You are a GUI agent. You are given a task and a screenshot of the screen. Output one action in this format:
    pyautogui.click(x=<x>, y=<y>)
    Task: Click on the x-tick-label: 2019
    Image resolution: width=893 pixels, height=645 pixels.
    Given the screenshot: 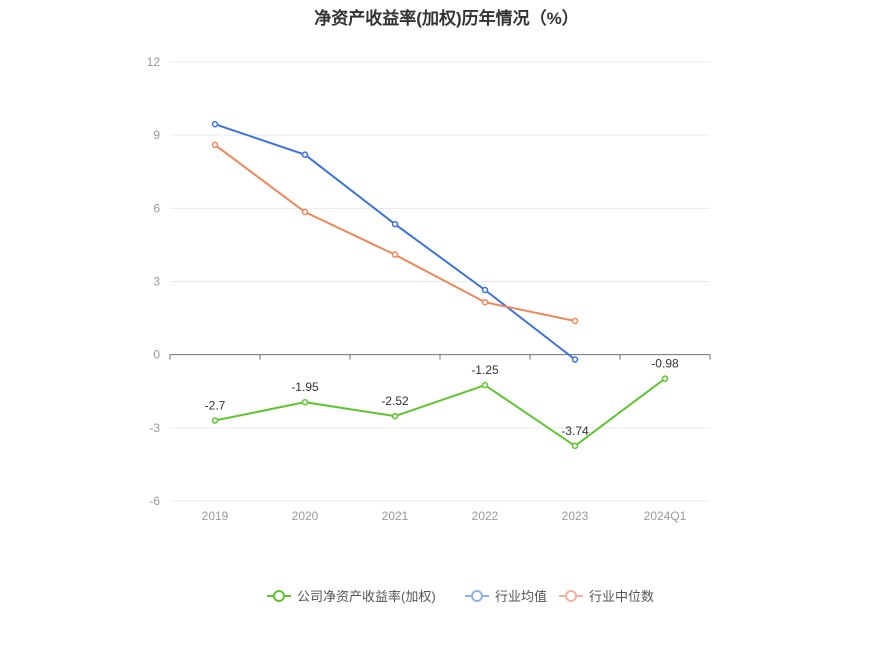 What is the action you would take?
    pyautogui.click(x=215, y=516)
    